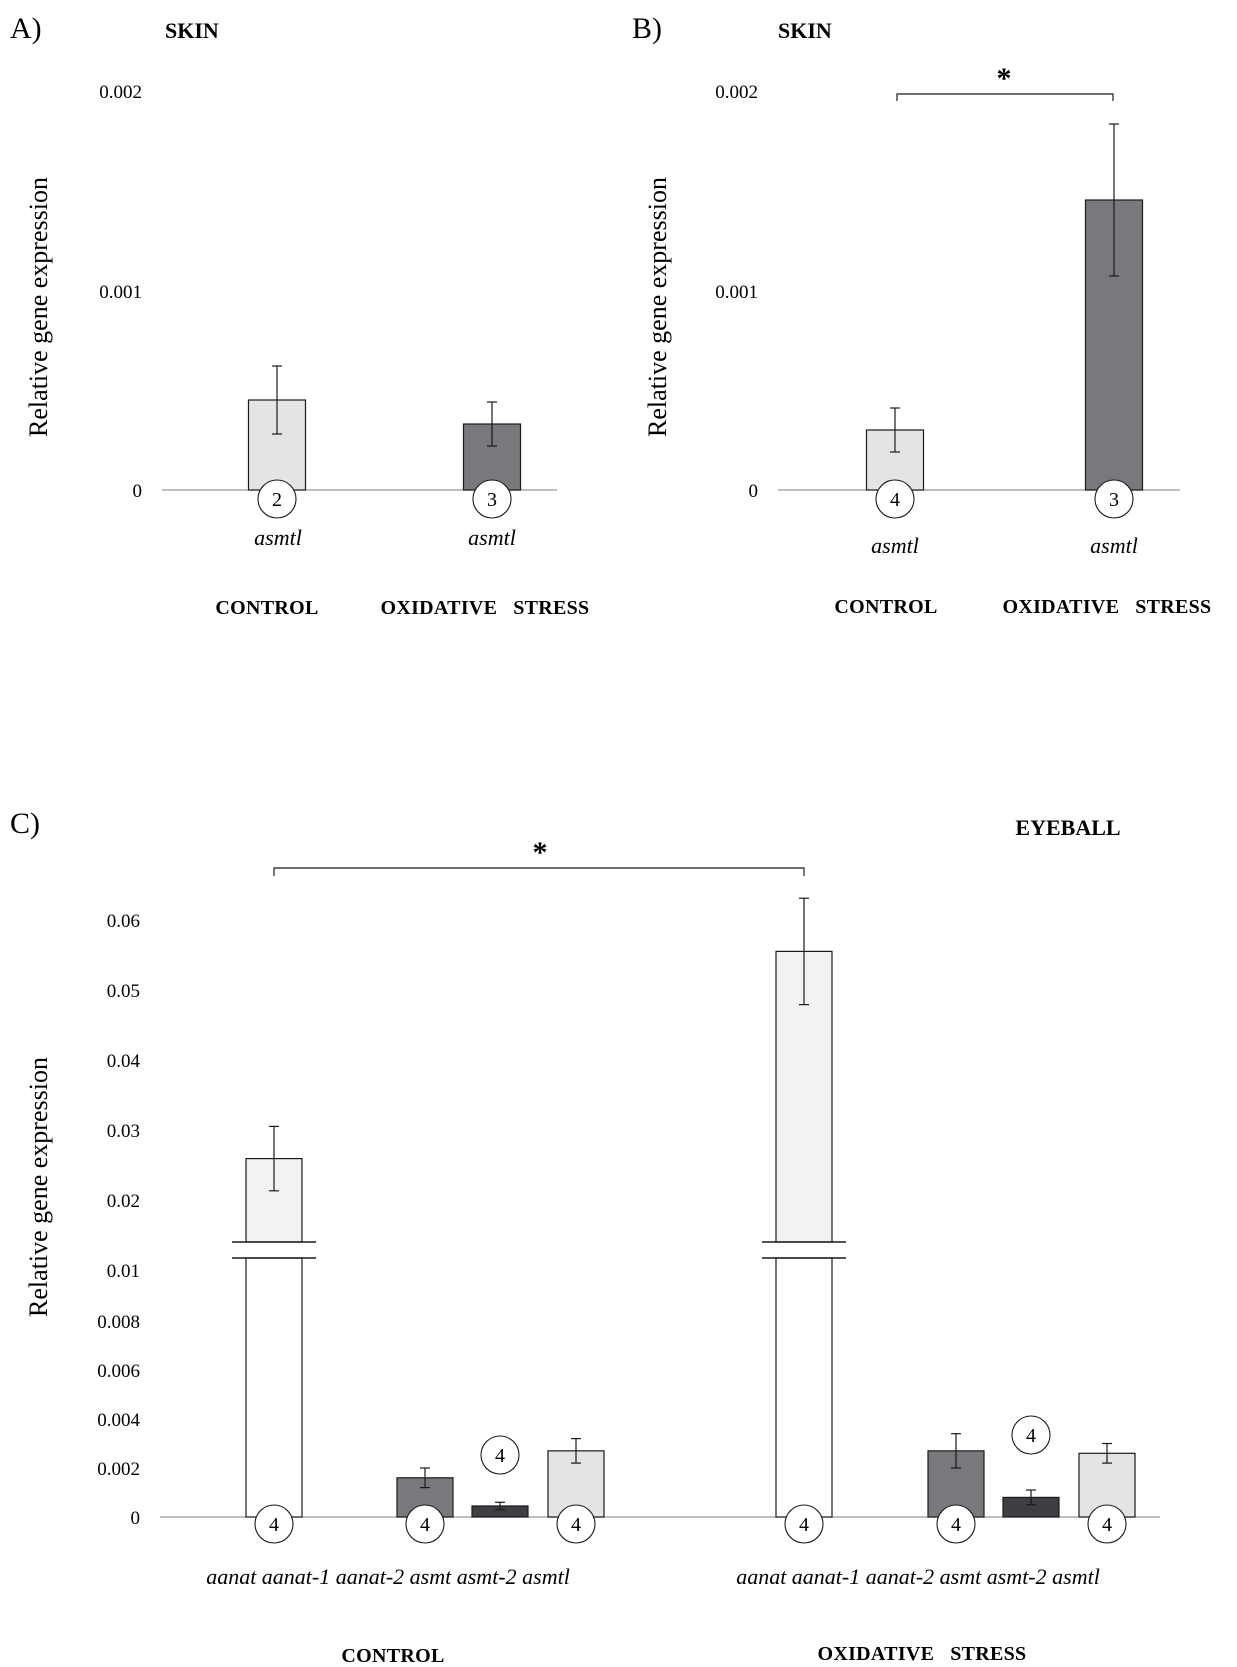  Describe the element at coordinates (192, 30) in the screenshot. I see `panel-a-title: SKIN` at that location.